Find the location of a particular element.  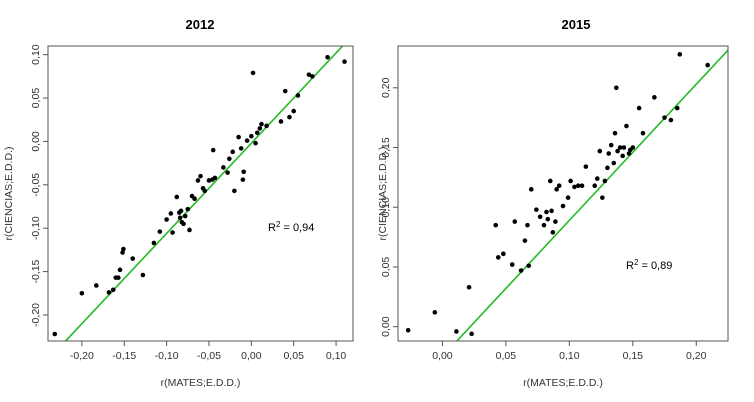

x-tick-label: 0,20 is located at coordinates (696, 356).